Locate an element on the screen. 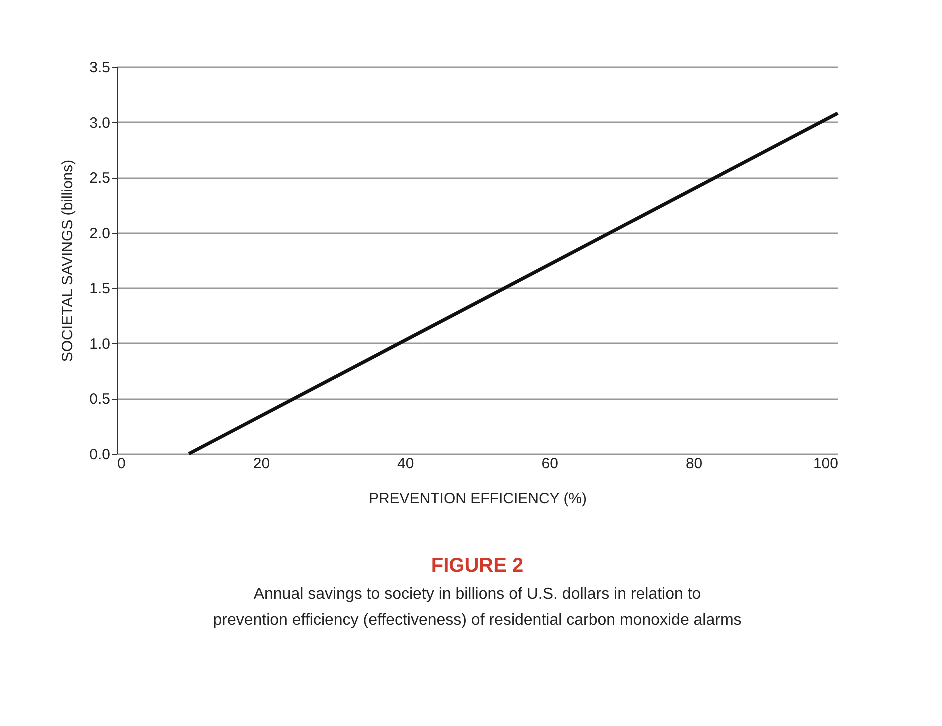  y-tick-label: 0.5 is located at coordinates (100, 399).